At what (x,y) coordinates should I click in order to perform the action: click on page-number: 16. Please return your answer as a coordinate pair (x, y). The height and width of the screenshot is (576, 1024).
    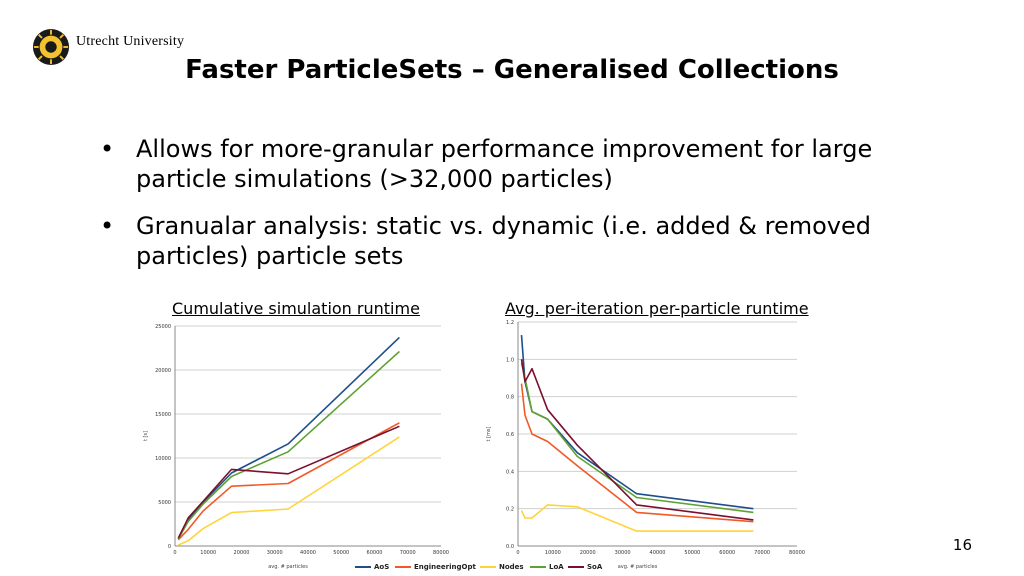
    Looking at the image, I should click on (962, 545).